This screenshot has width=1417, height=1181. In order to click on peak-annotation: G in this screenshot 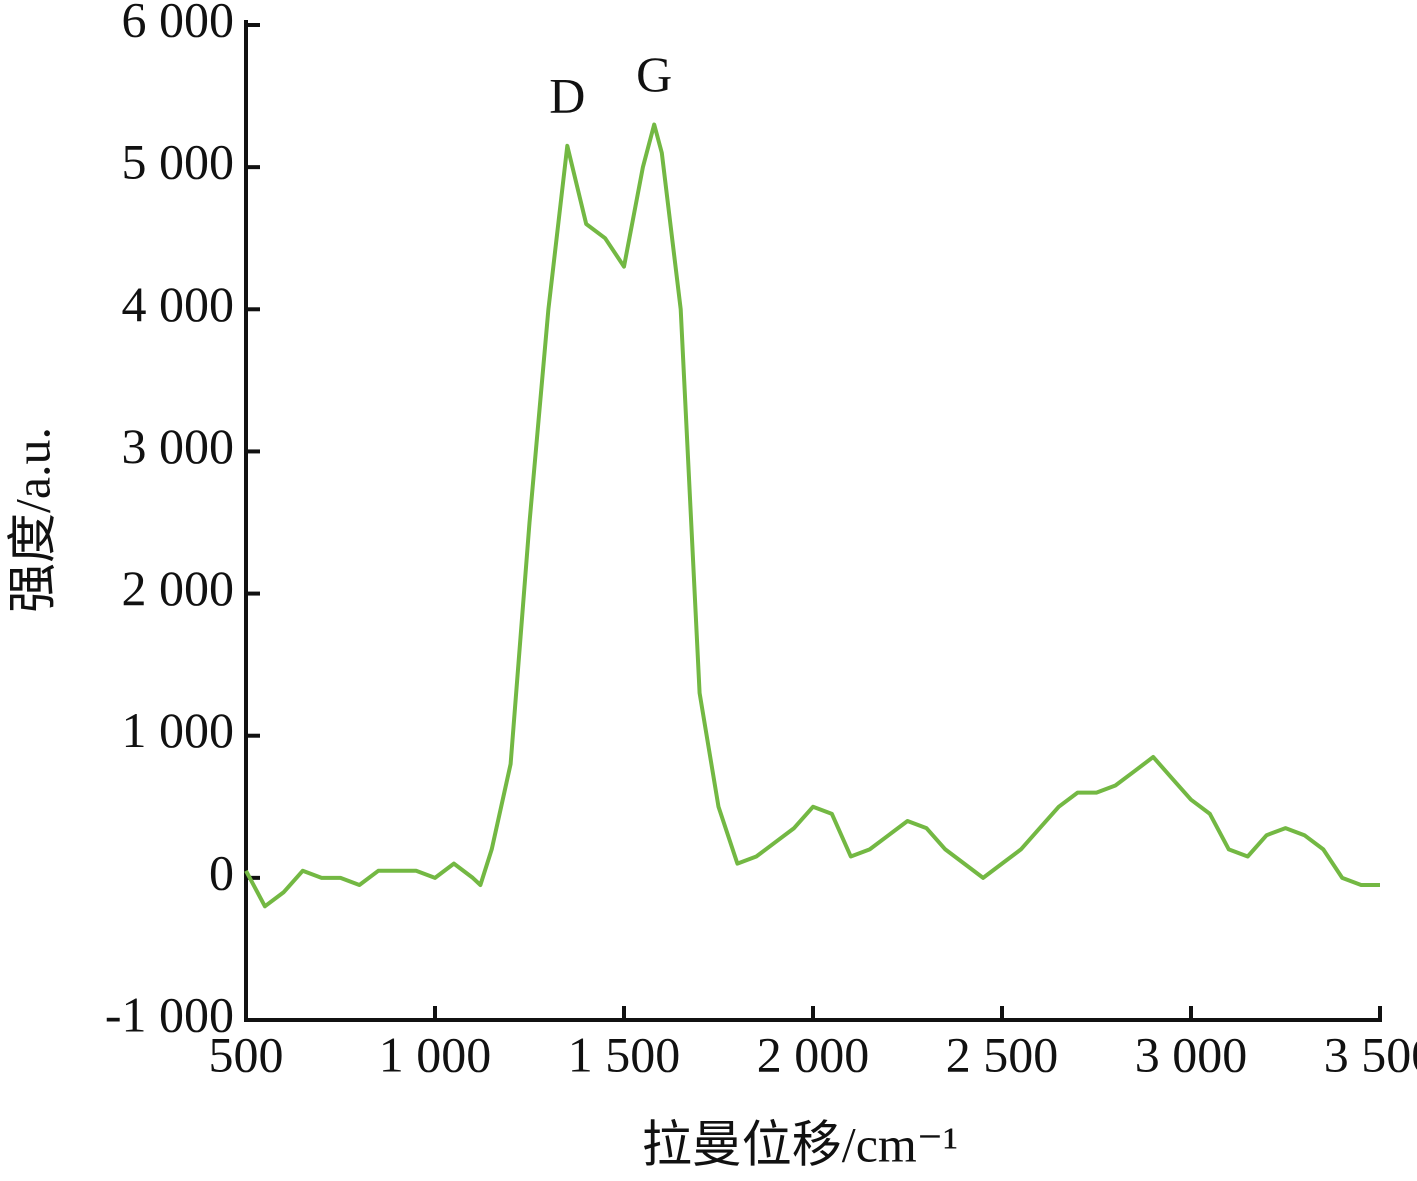, I will do `click(654, 74)`.